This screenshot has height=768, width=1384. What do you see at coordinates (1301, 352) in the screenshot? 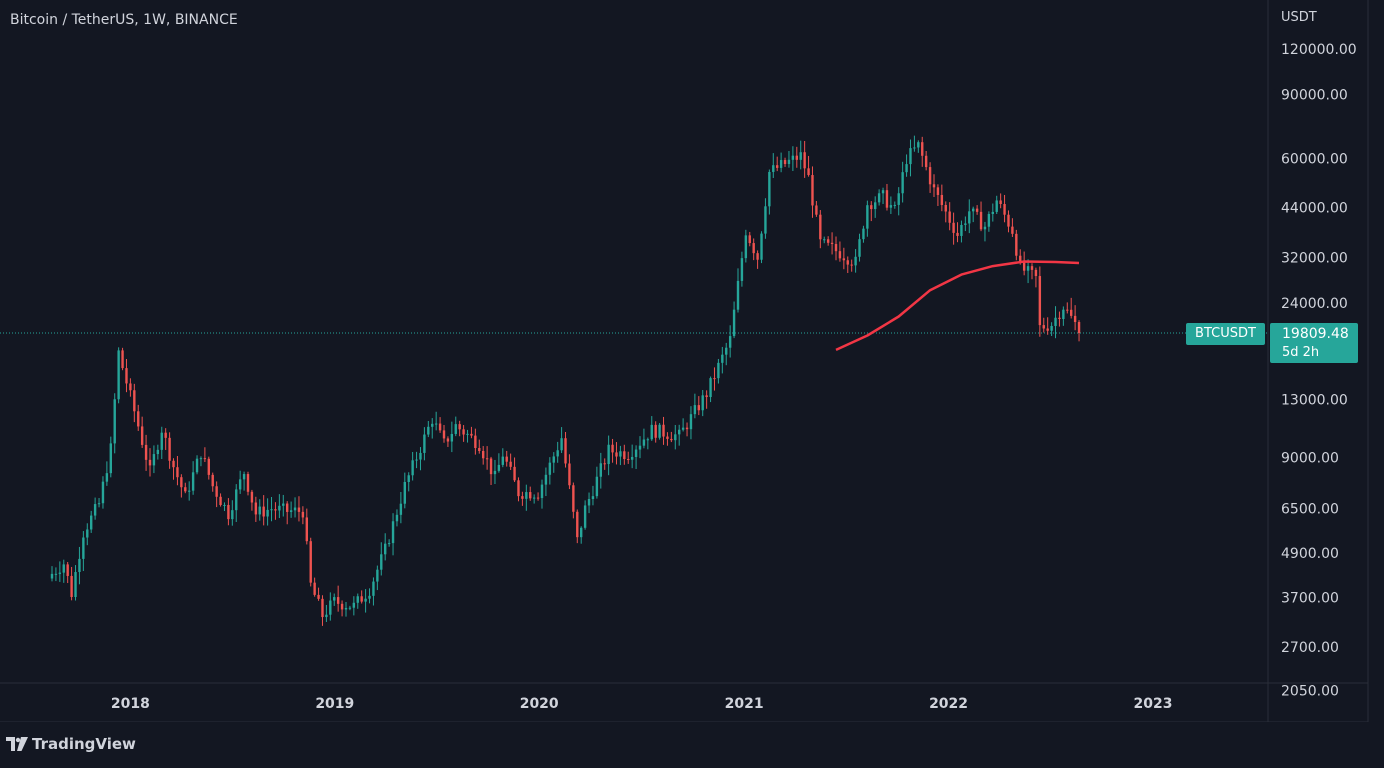
I see `bar-countdown: 5d 2h` at bounding box center [1301, 352].